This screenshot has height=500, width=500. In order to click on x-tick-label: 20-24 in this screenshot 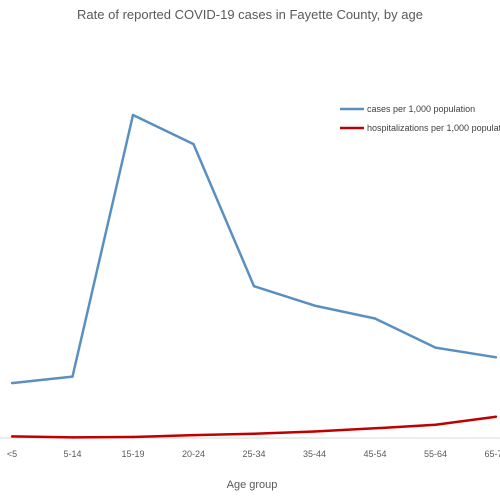, I will do `click(193, 454)`.